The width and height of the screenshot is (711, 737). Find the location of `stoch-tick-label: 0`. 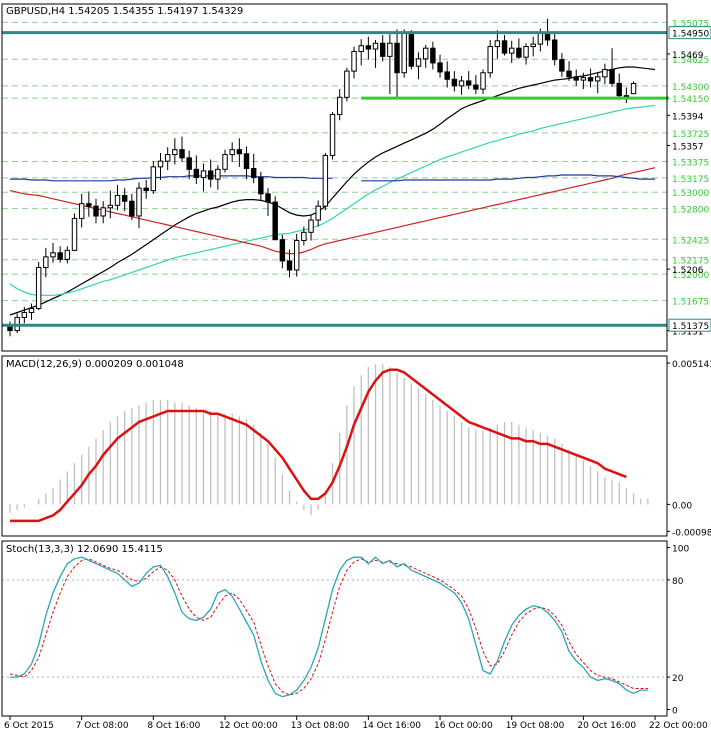

stoch-tick-label: 0 is located at coordinates (675, 712).